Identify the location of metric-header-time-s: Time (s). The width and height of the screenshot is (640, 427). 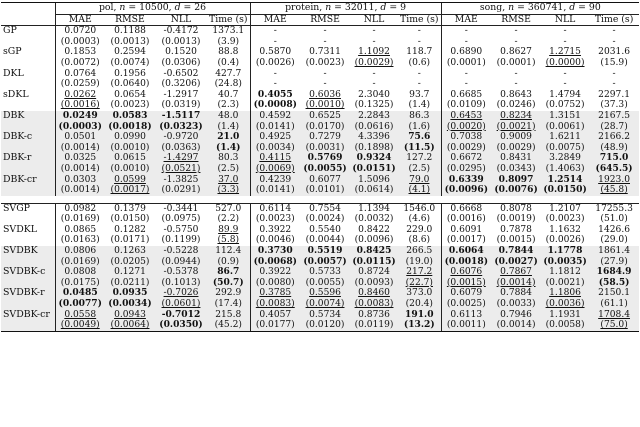
(420, 20).